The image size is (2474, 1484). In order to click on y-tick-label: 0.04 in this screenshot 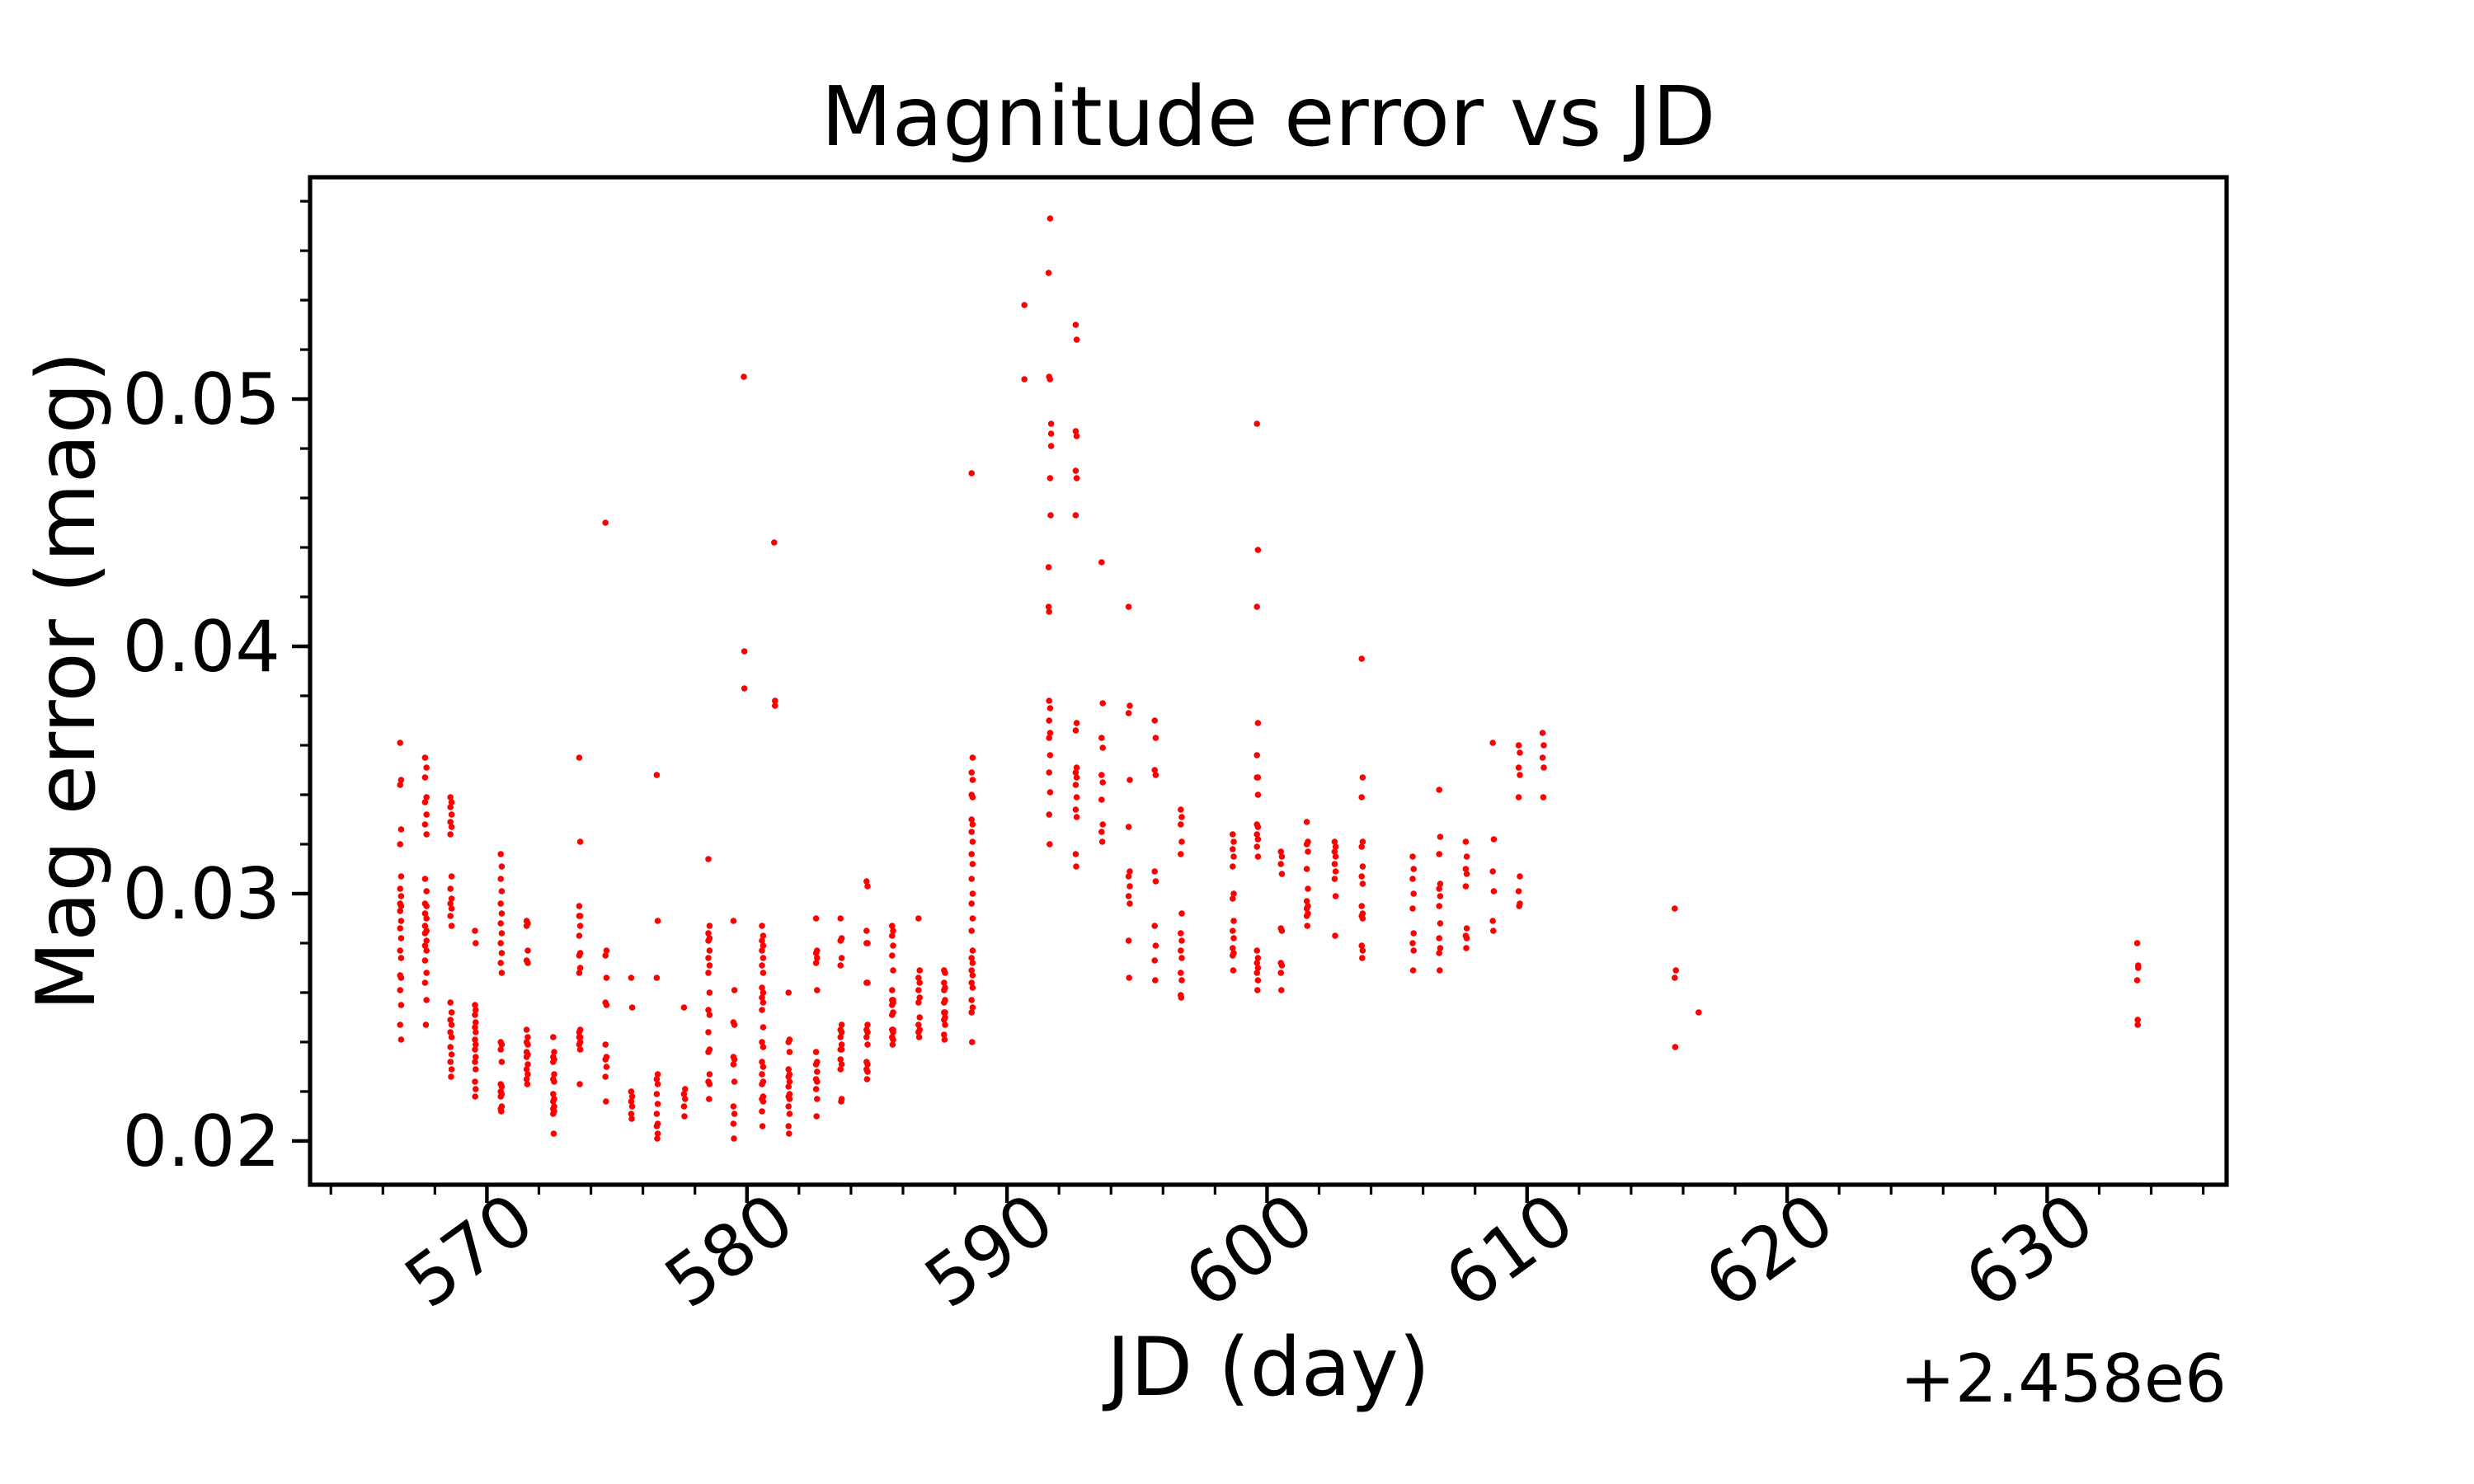, I will do `click(201, 647)`.